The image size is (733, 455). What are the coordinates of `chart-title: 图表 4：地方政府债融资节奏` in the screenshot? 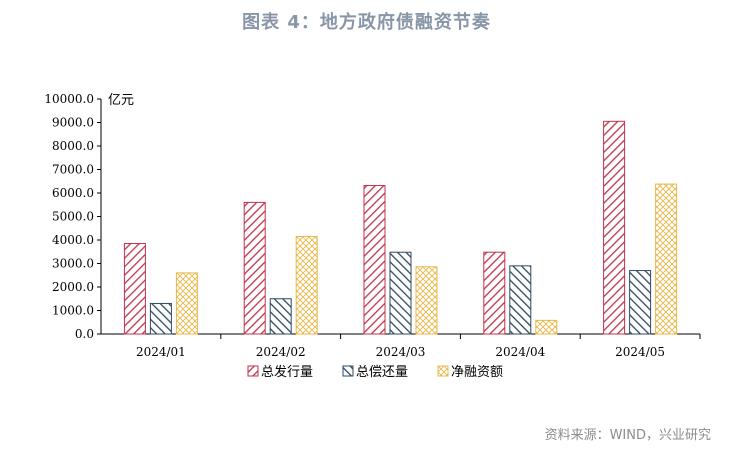 It's located at (366, 22).